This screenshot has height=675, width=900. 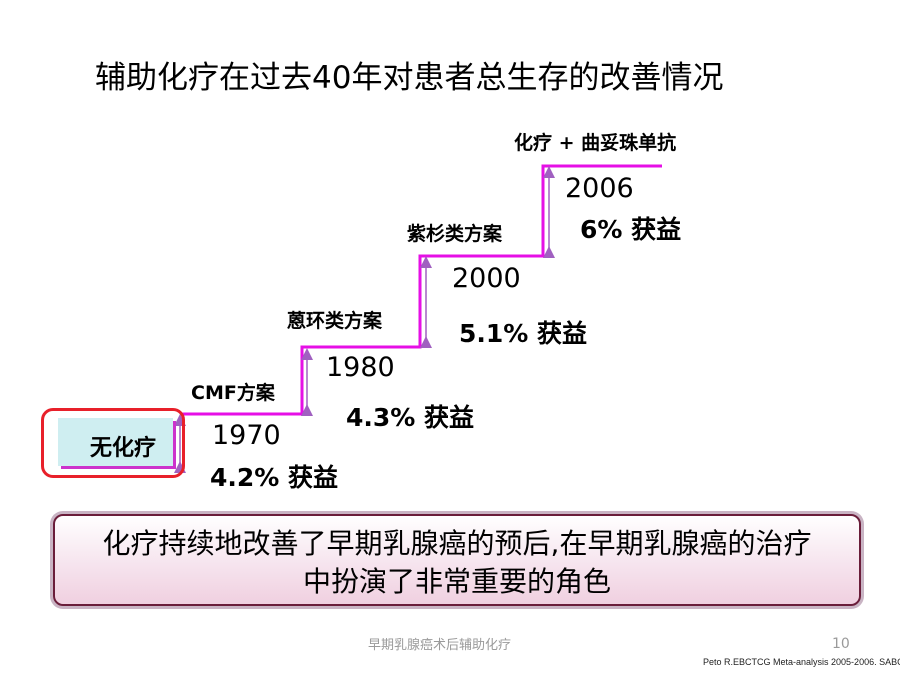 I want to click on conclusion-line-1: 化疗持续地改善了早期乳腺癌的预后,在早期乳腺癌的治疗, so click(x=457, y=543).